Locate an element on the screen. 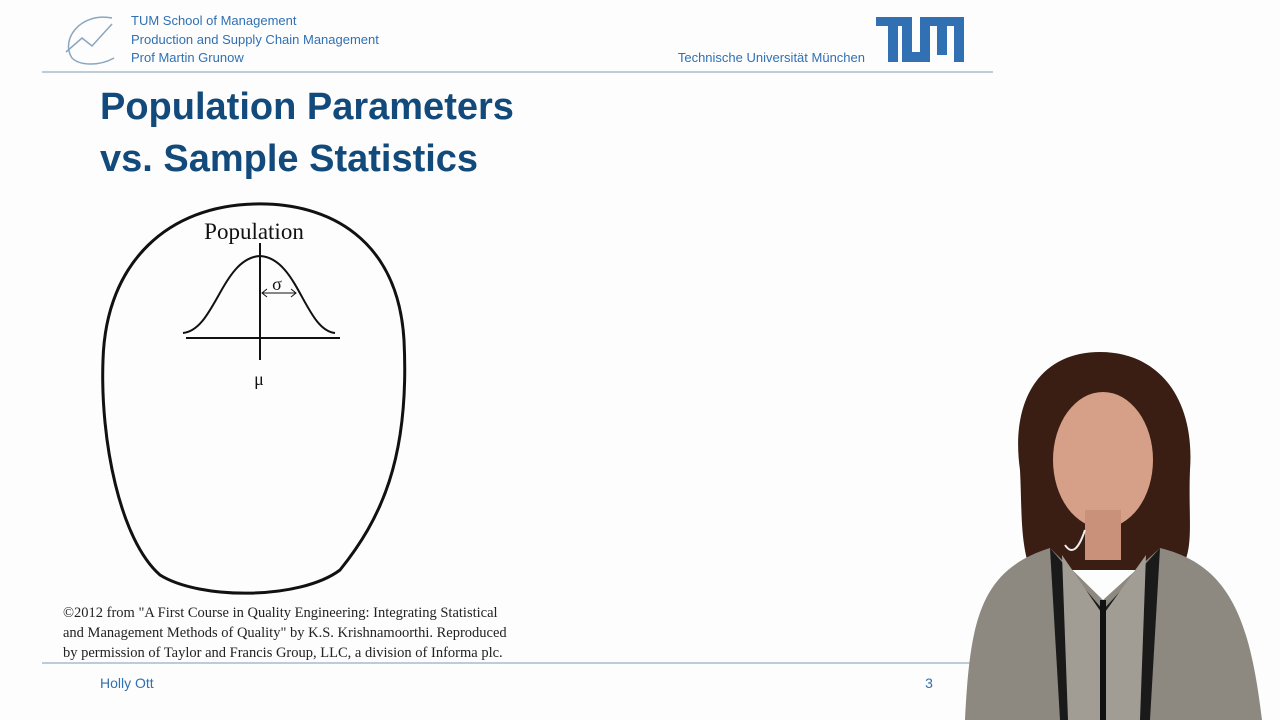 This screenshot has width=1280, height=720. page-number: 3 is located at coordinates (929, 683).